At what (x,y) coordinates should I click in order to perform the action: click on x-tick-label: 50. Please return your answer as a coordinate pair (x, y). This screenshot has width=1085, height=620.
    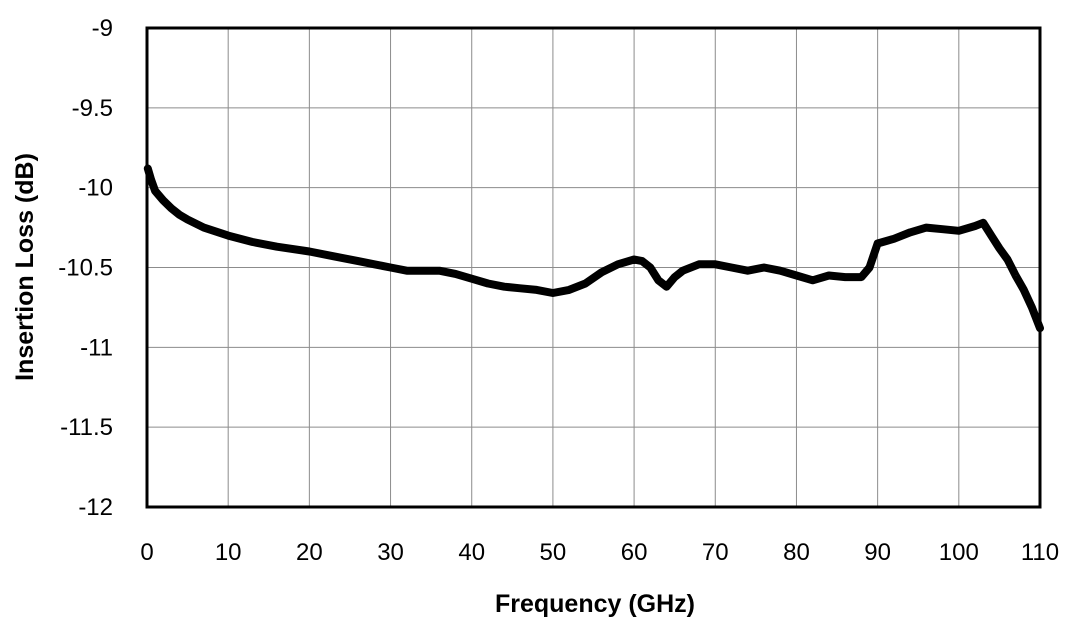
    Looking at the image, I should click on (553, 552).